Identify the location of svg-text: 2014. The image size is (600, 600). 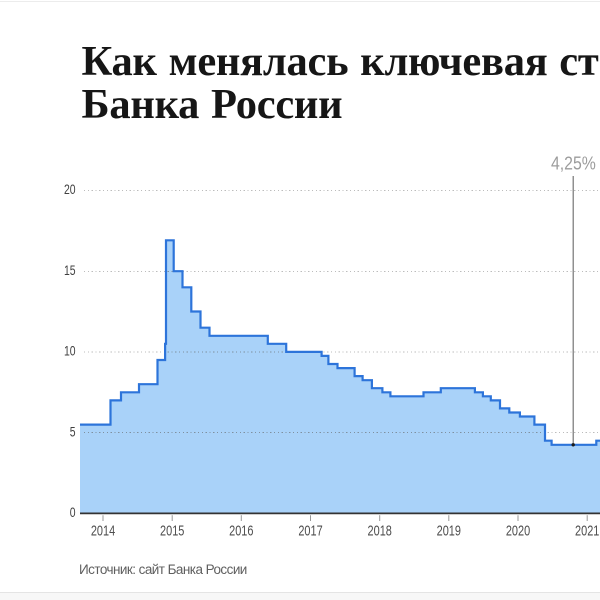
(103, 532).